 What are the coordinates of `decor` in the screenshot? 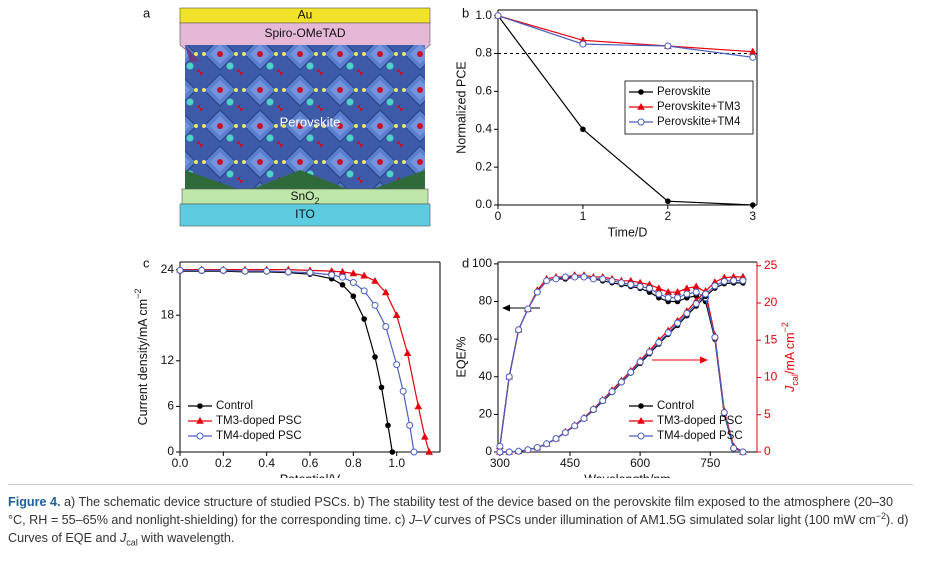 It's located at (212, 180).